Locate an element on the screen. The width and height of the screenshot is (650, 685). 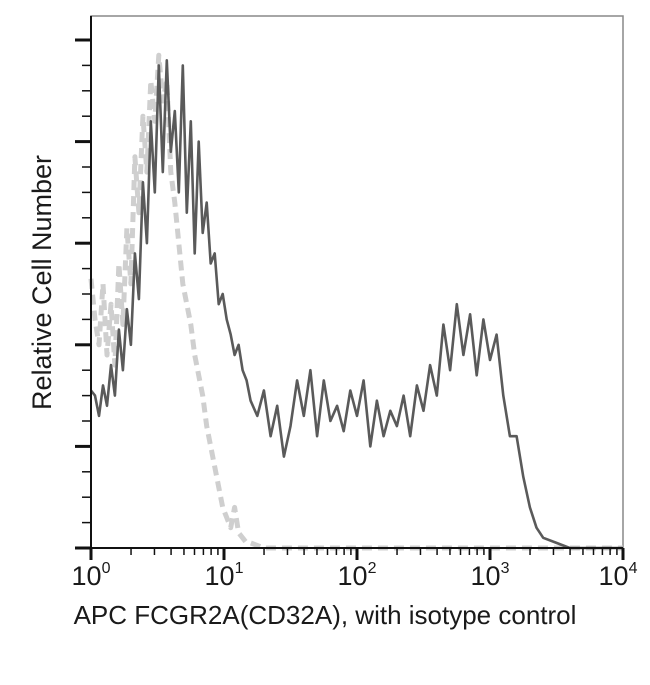
x-tick-label-3: 10³ is located at coordinates (490, 575).